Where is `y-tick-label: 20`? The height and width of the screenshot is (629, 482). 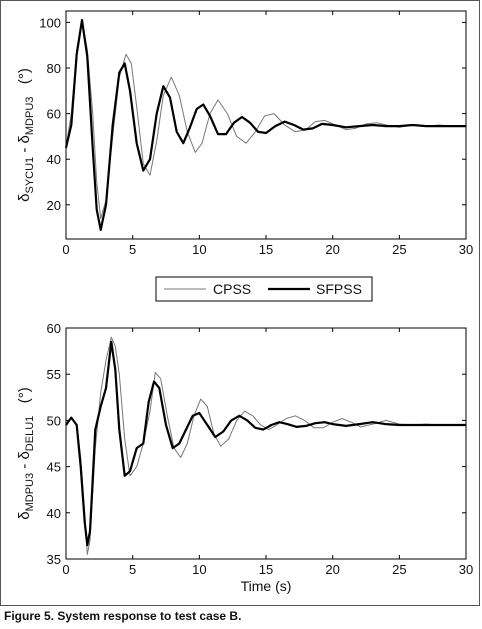
y-tick-label: 20 is located at coordinates (54, 205).